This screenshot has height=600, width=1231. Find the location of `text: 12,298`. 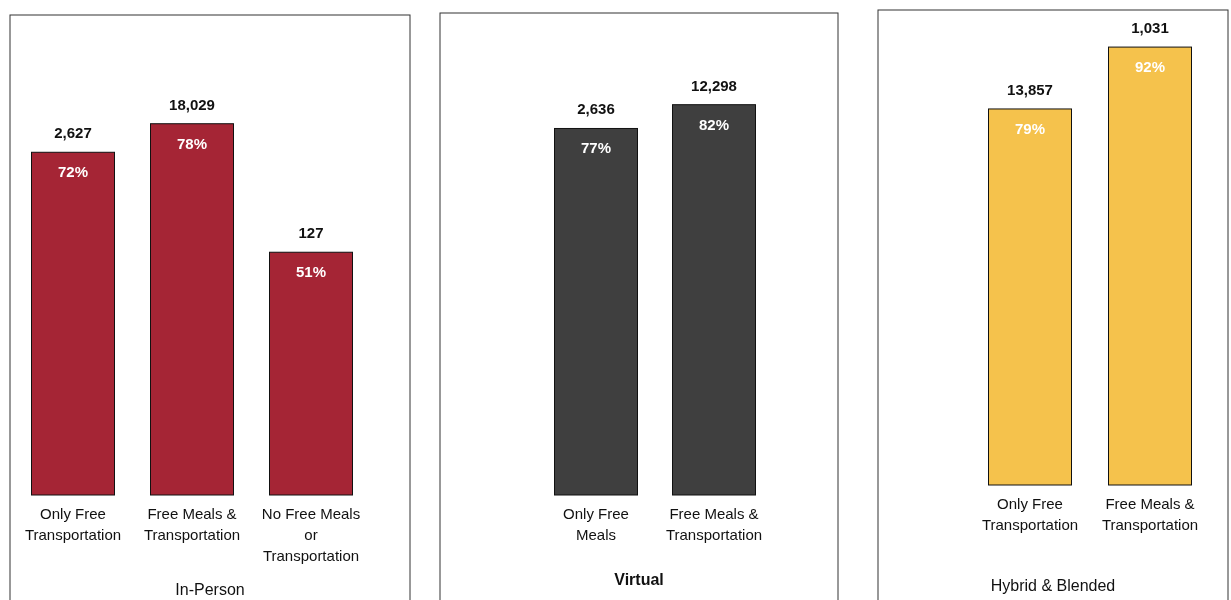

text: 12,298 is located at coordinates (714, 85).